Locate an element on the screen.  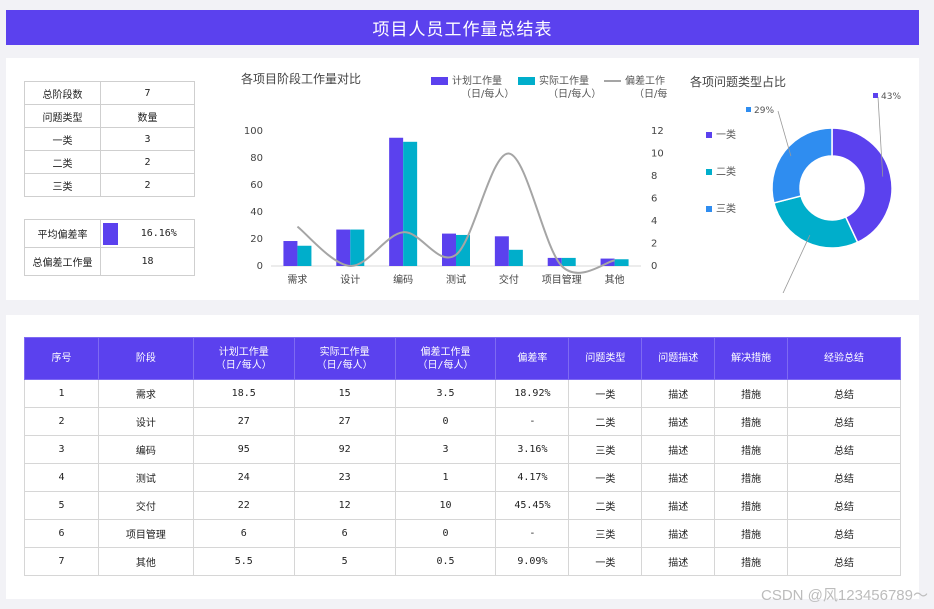
column-header: 偏差率 is located at coordinates (532, 358).